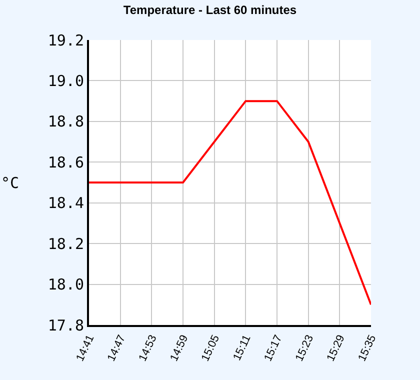 This screenshot has height=380, width=420. I want to click on x-tick-label: 15:17, so click(273, 348).